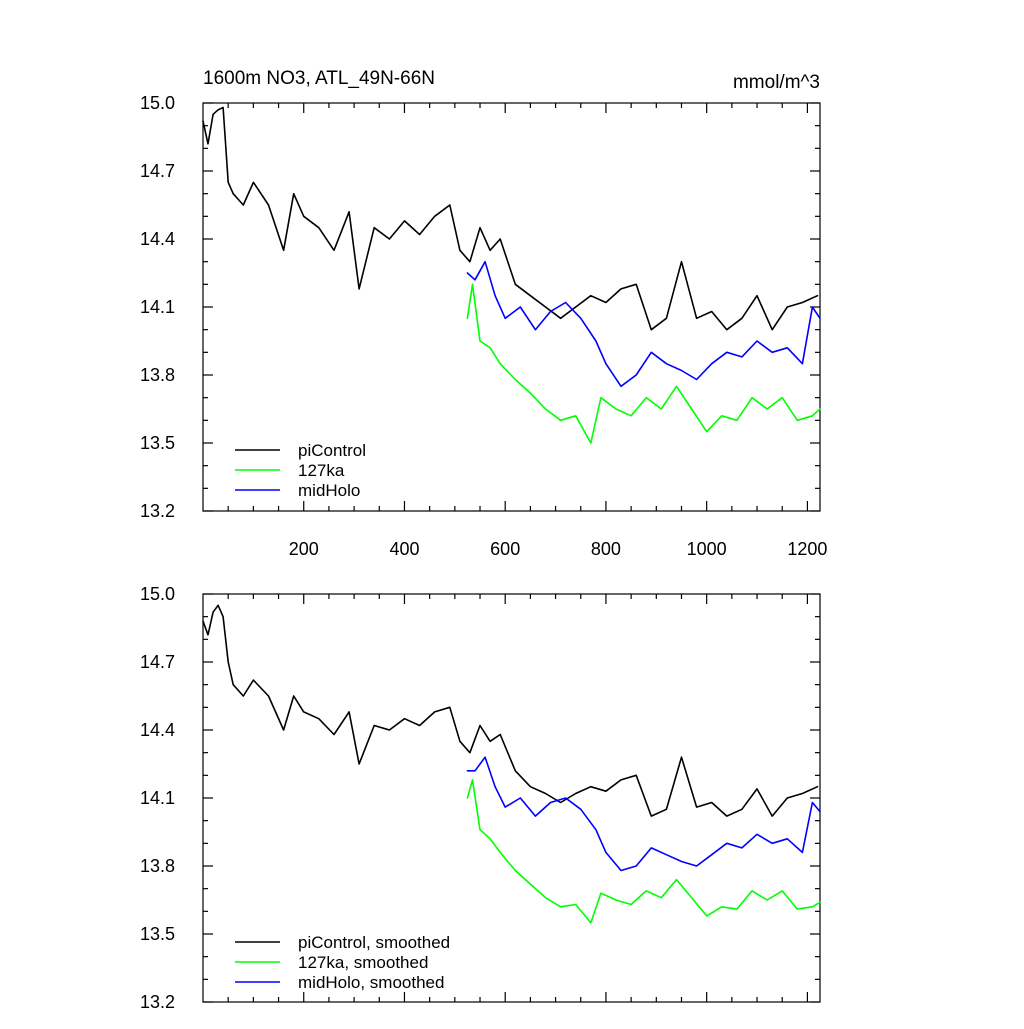  I want to click on x-tick-label: 600, so click(505, 549).